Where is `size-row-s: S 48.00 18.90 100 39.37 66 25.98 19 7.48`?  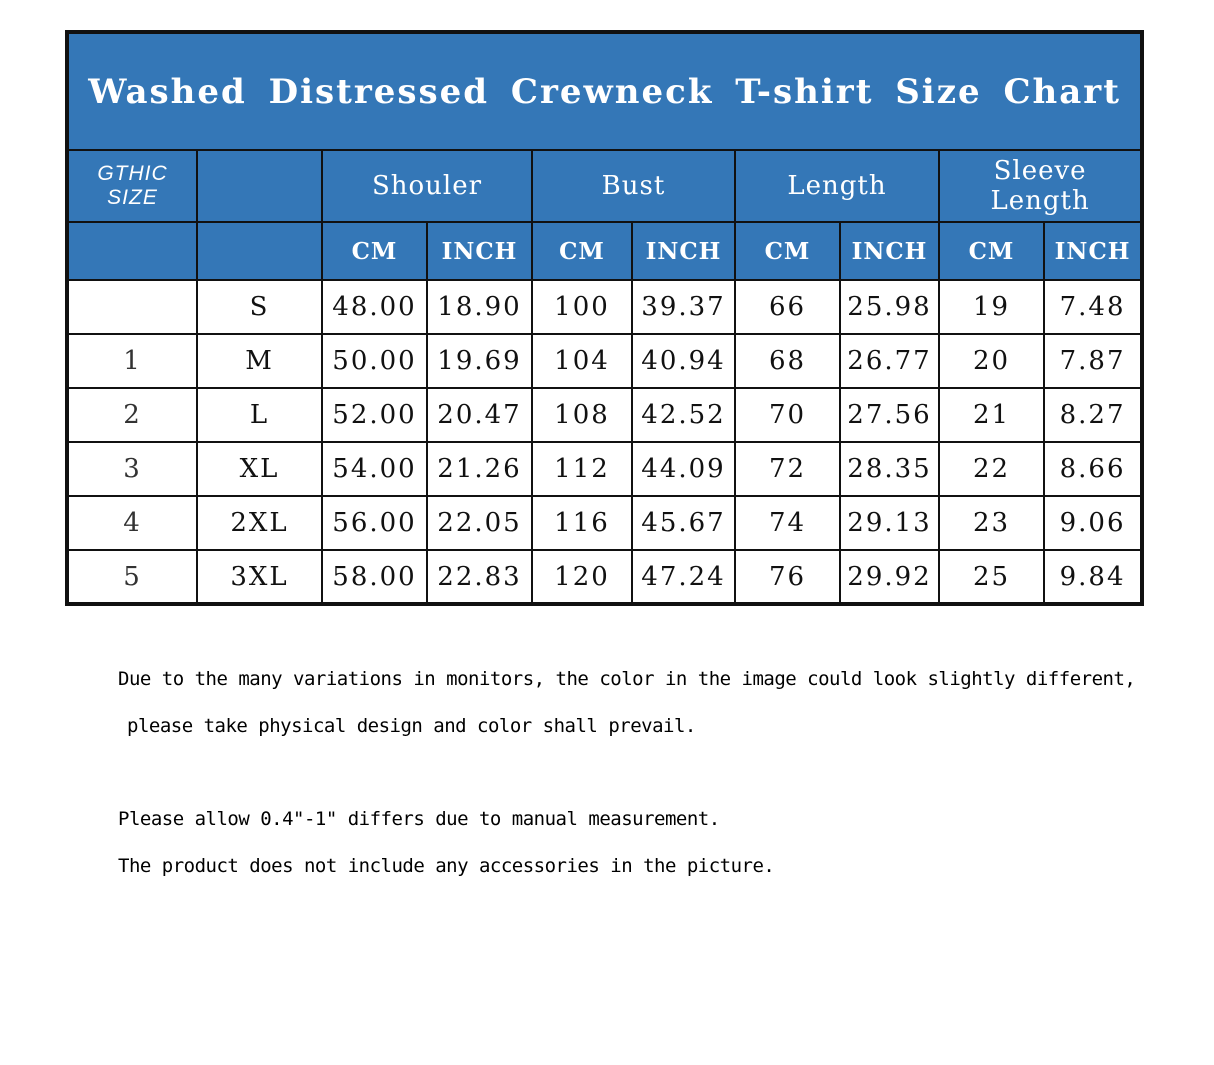
size-row-s: S 48.00 18.90 100 39.37 66 25.98 19 7.48 is located at coordinates (605, 307).